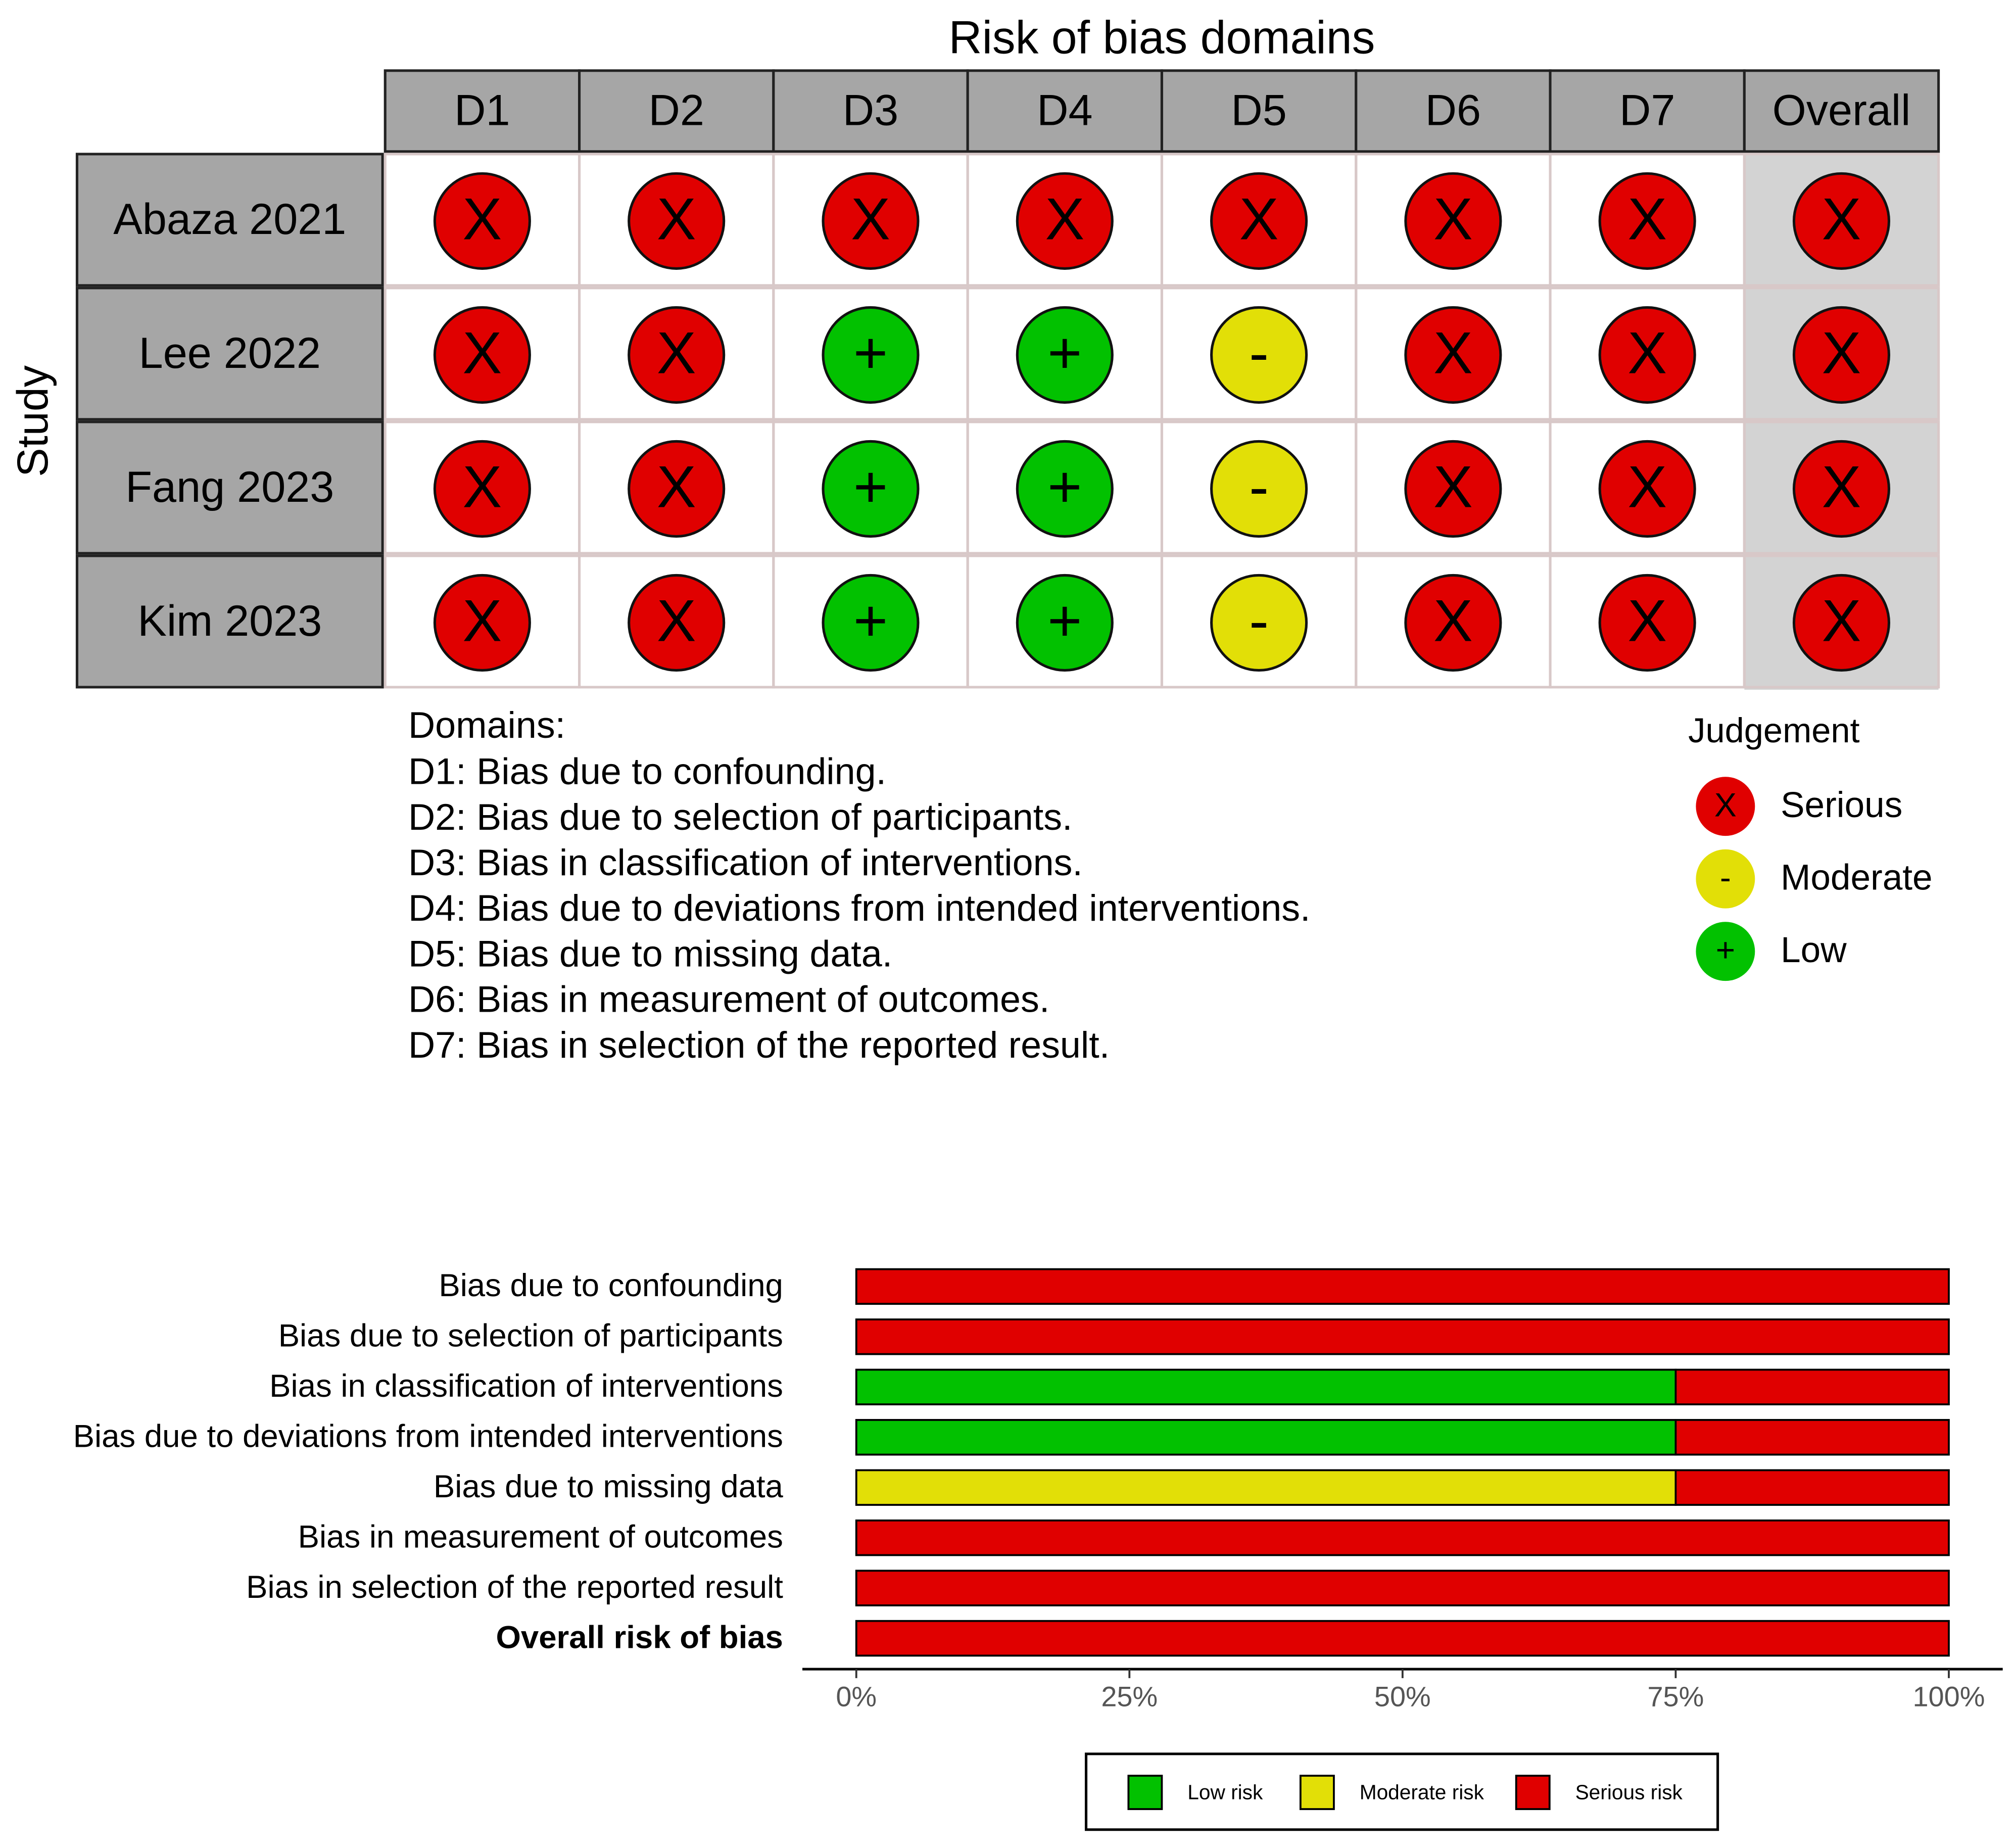 The image size is (2013, 1848). Describe the element at coordinates (1129, 1696) in the screenshot. I see `x-tick-label: 25%` at that location.